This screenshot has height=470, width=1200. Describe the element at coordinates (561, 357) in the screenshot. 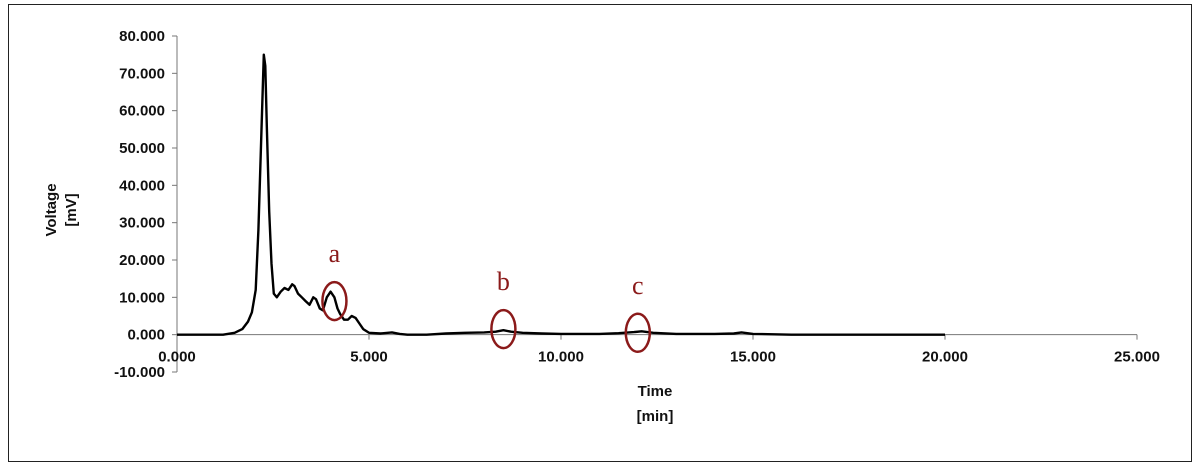

I see `x-tick-label: 10.000` at that location.